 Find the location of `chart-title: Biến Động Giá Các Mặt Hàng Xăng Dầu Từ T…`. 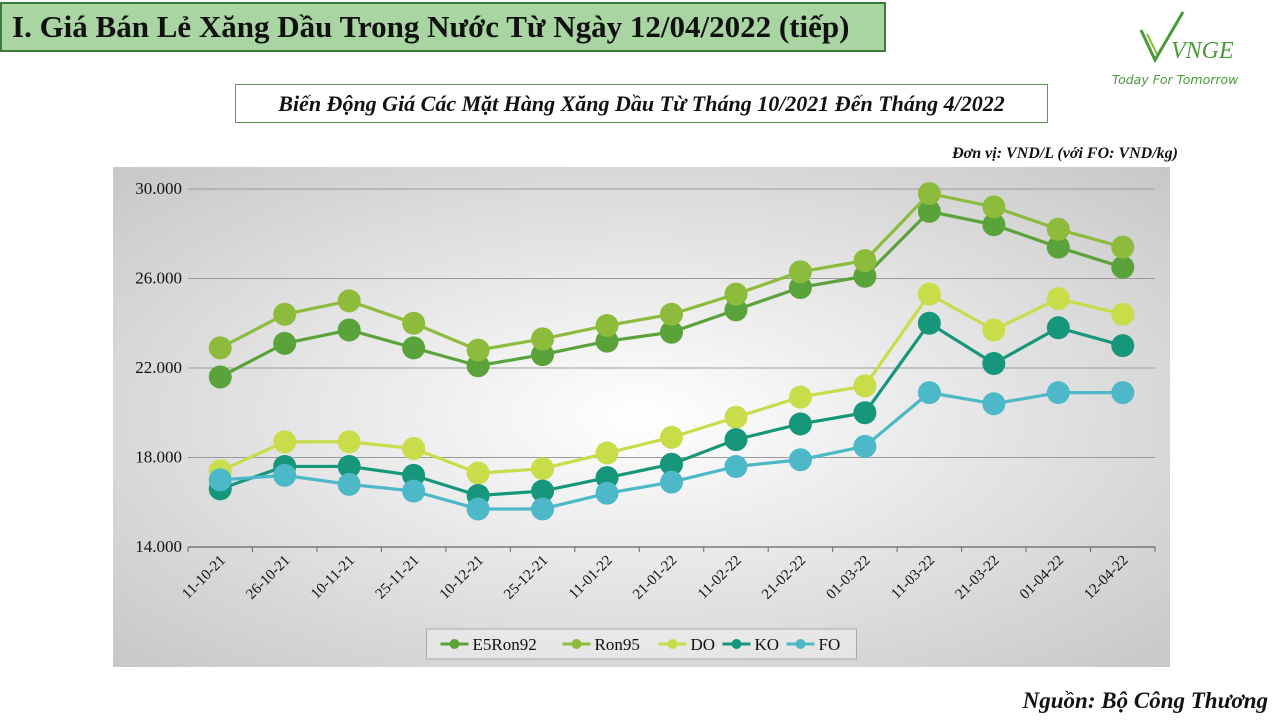

chart-title: Biến Động Giá Các Mặt Hàng Xăng Dầu Từ T… is located at coordinates (641, 103).